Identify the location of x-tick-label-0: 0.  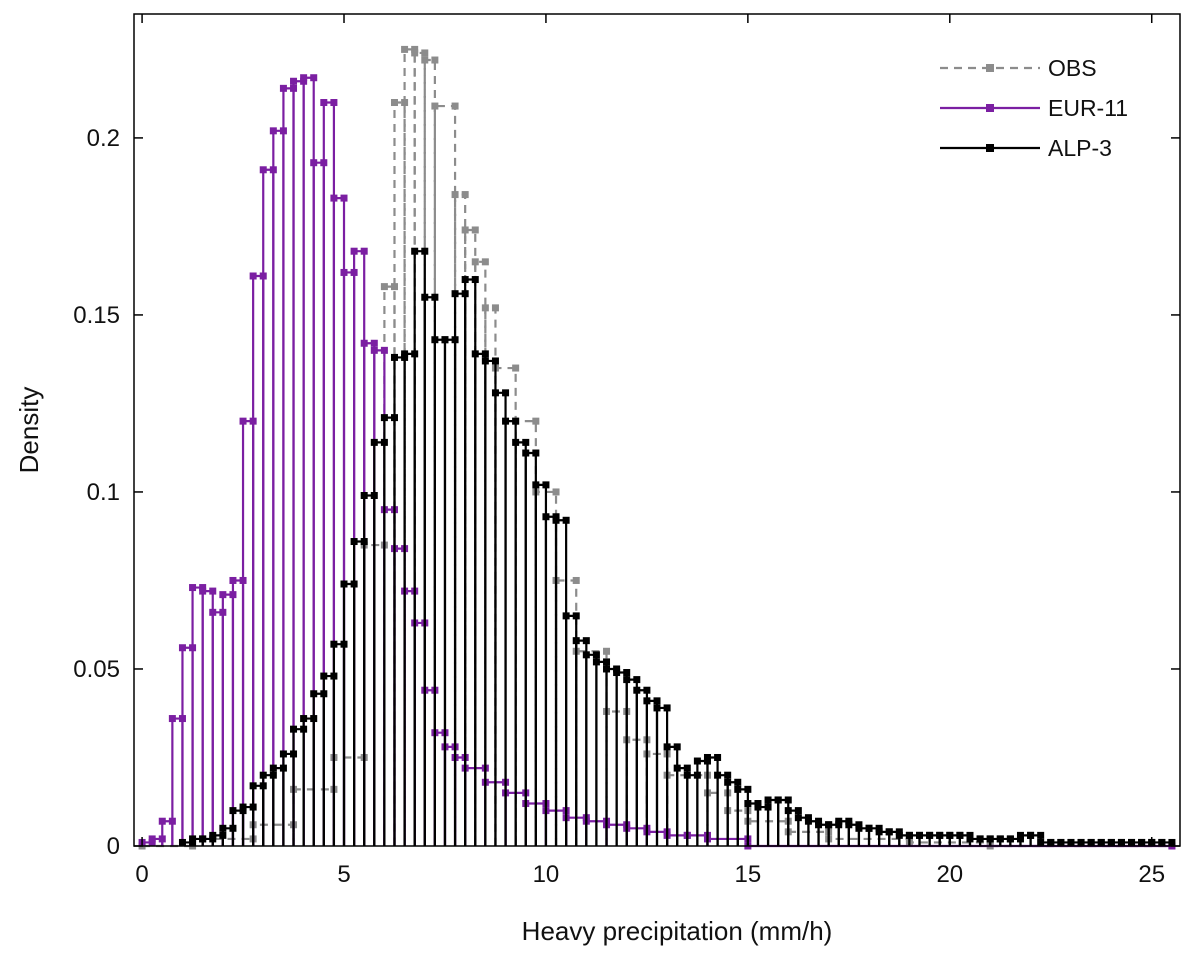
(141, 874).